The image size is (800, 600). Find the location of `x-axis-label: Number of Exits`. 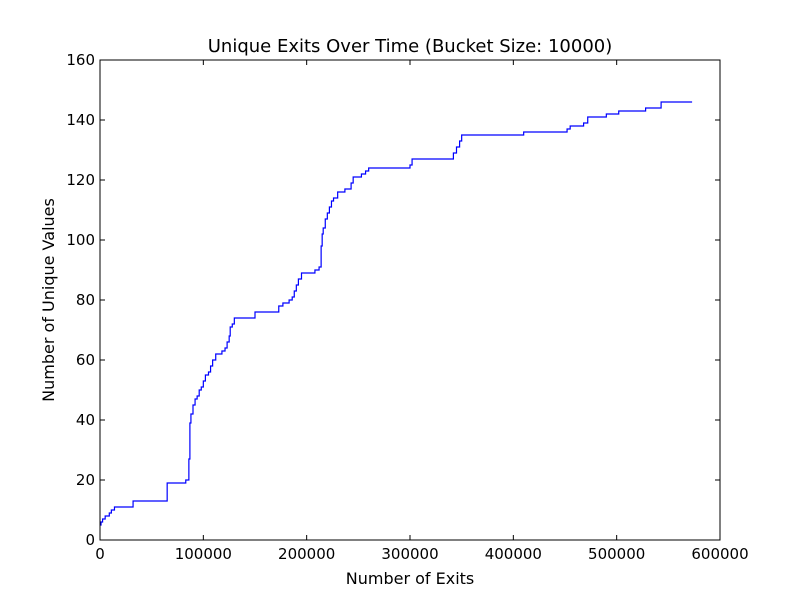

x-axis-label: Number of Exits is located at coordinates (410, 578).